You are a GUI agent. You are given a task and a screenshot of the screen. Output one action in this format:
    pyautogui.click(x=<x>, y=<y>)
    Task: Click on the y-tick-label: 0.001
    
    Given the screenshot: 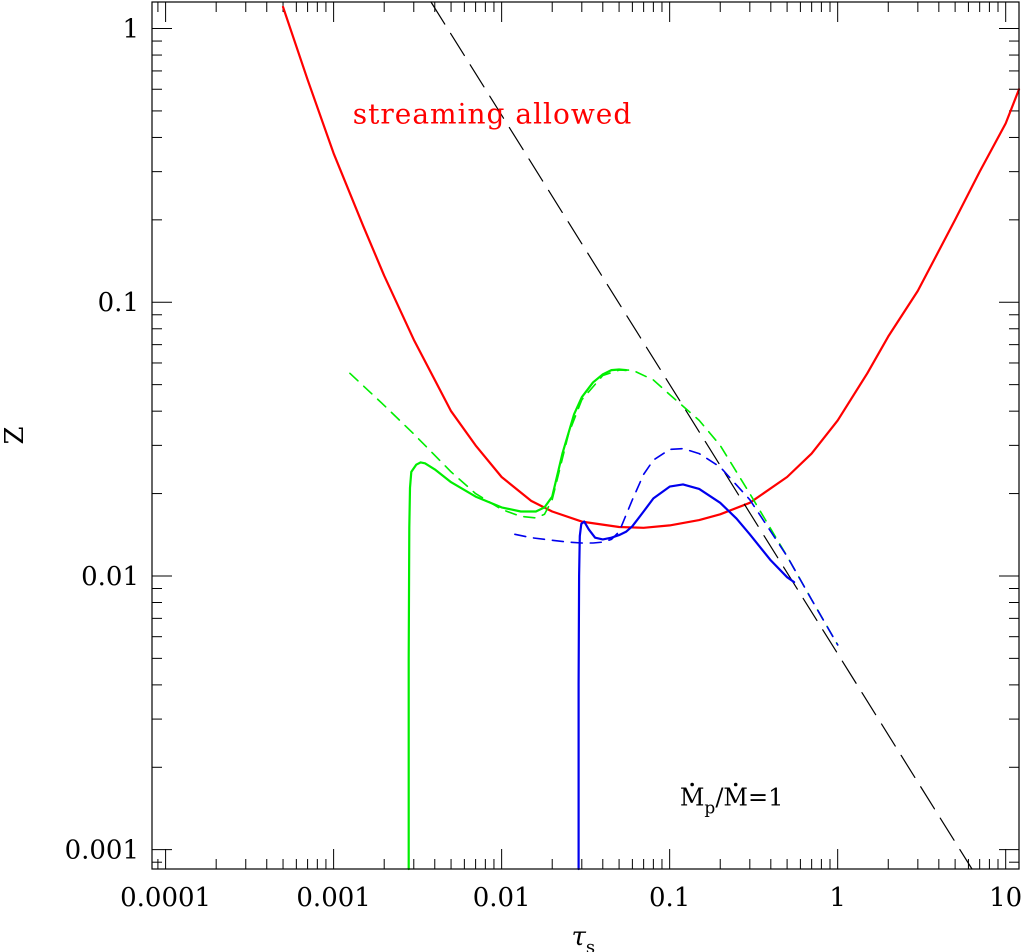 What is the action you would take?
    pyautogui.click(x=102, y=851)
    